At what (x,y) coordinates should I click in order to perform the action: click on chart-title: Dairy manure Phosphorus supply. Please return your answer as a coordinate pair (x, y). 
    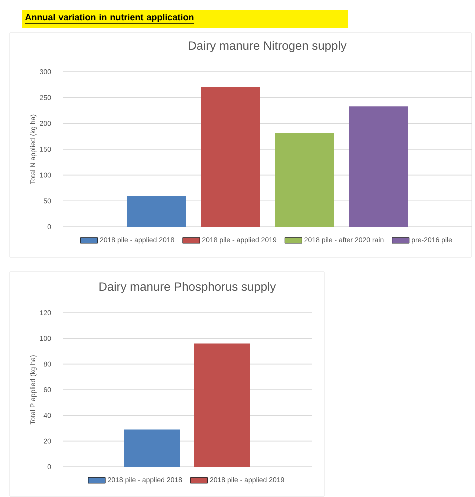
    Looking at the image, I should click on (188, 288).